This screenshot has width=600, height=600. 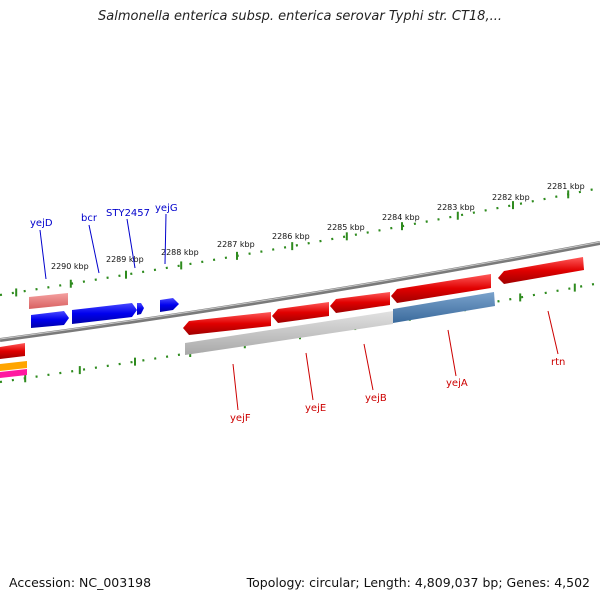 I want to click on scale-label-2282: 2282 kbp, so click(x=511, y=197).